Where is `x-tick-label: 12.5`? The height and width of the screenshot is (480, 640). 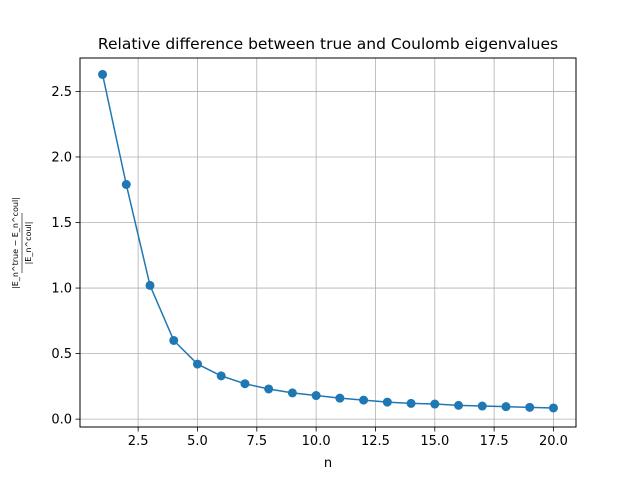 x-tick-label: 12.5 is located at coordinates (375, 441).